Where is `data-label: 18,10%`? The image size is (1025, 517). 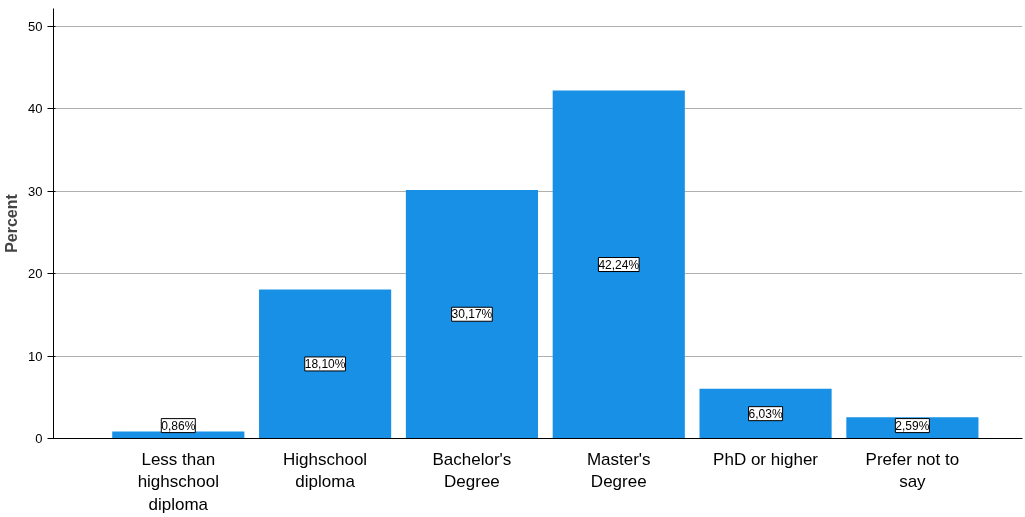
data-label: 18,10% is located at coordinates (325, 363).